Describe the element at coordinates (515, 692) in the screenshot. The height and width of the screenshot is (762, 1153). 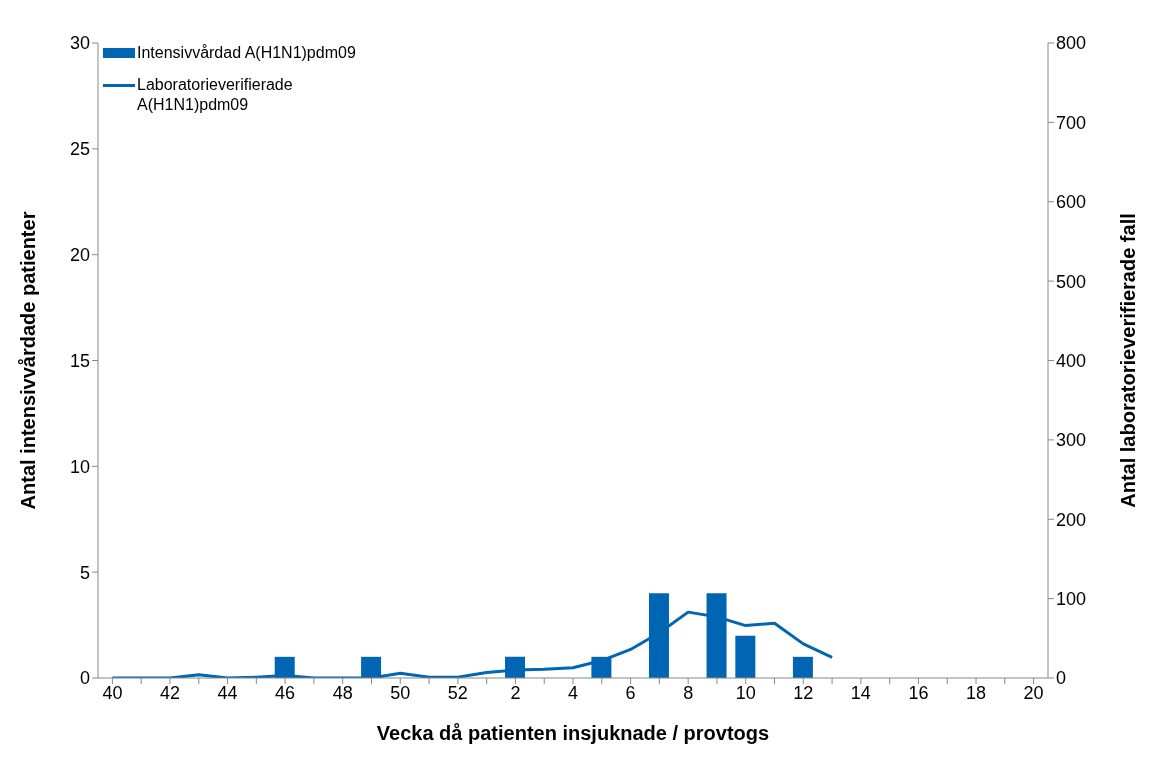
I see `x-tick-label: 2` at that location.